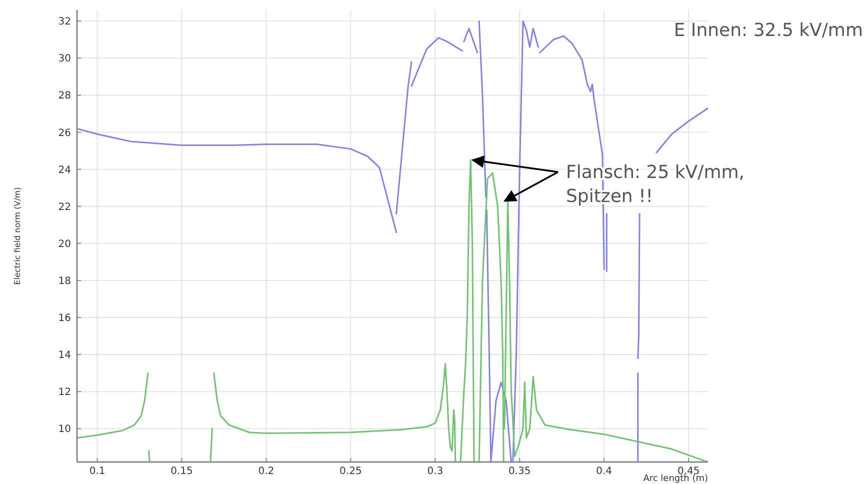 The width and height of the screenshot is (867, 484). What do you see at coordinates (435, 471) in the screenshot?
I see `x-tick-label: 0.3` at bounding box center [435, 471].